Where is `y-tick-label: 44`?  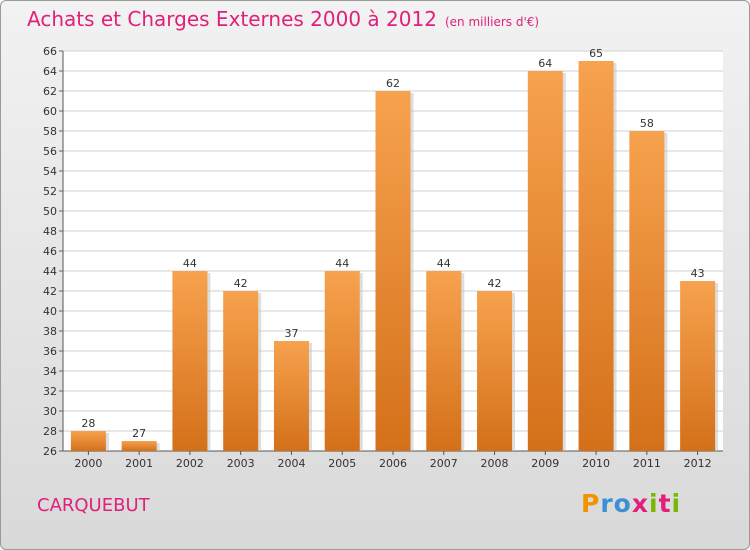
y-tick-label: 44 is located at coordinates (50, 271).